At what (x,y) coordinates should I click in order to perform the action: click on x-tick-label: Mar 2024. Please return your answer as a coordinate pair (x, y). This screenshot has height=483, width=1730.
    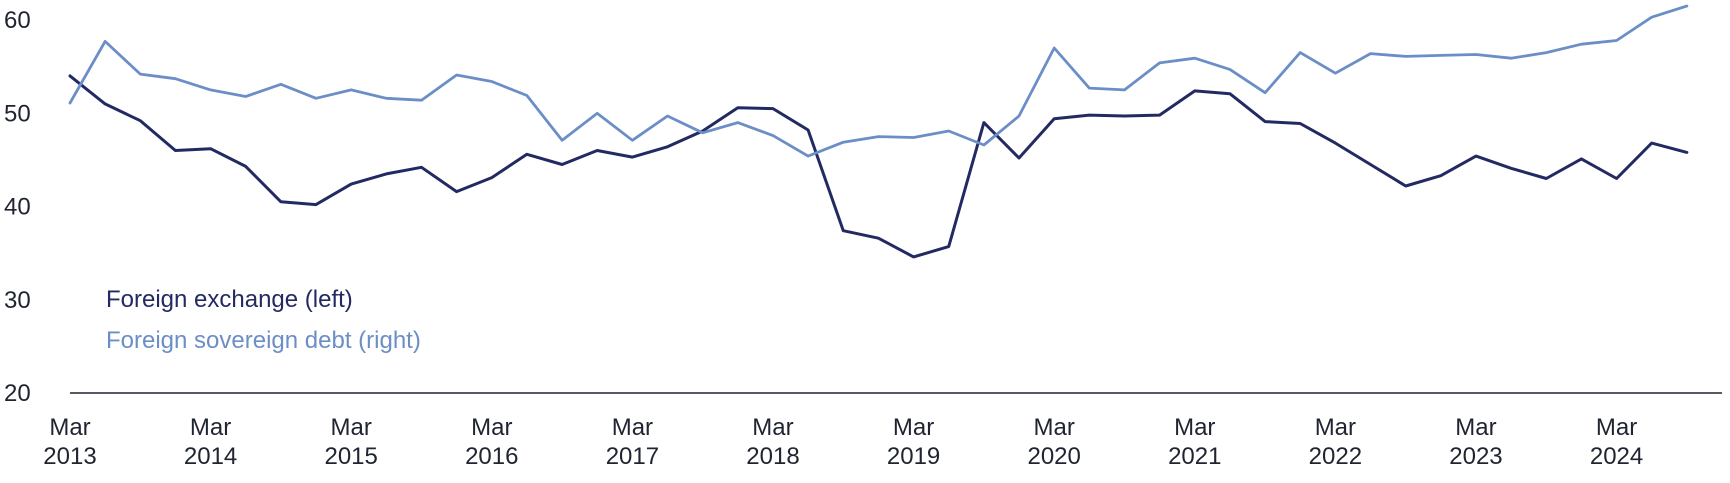
    Looking at the image, I should click on (1616, 442).